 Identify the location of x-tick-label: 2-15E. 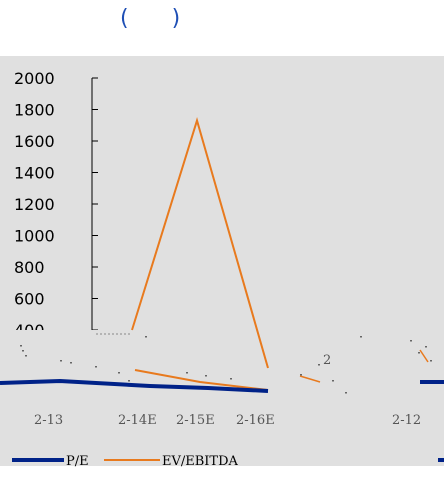
(195, 420).